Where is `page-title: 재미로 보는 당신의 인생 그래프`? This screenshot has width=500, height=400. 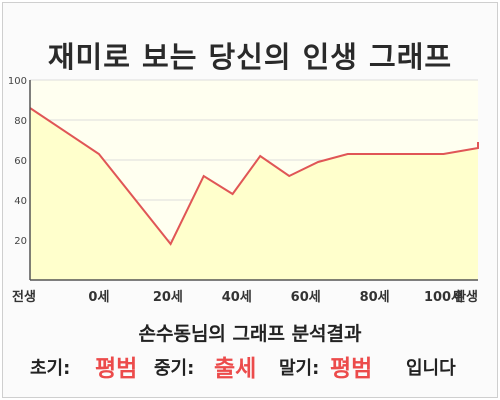
page-title: 재미로 보는 당신의 인생 그래프 is located at coordinates (250, 57).